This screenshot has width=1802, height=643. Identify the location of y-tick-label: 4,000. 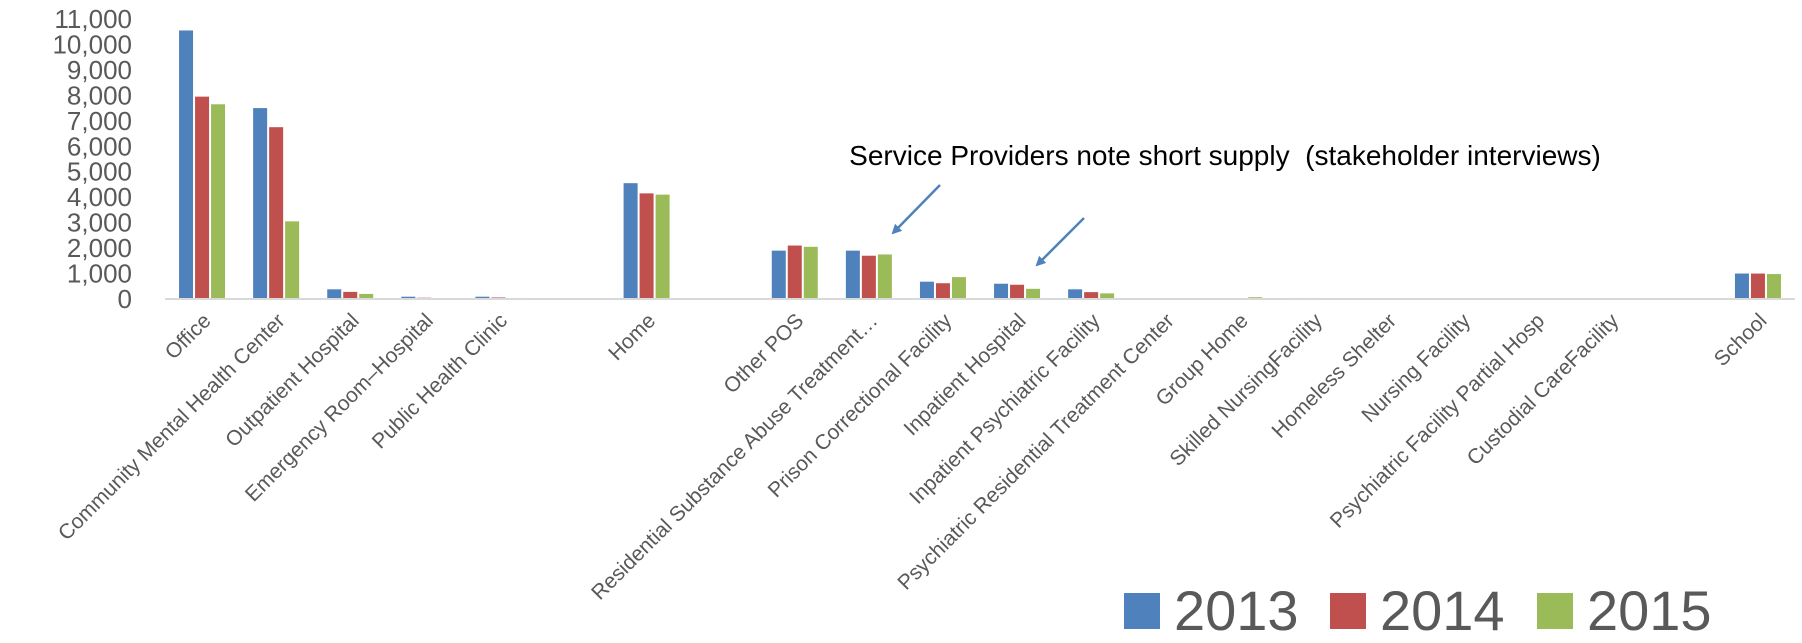
(99, 197).